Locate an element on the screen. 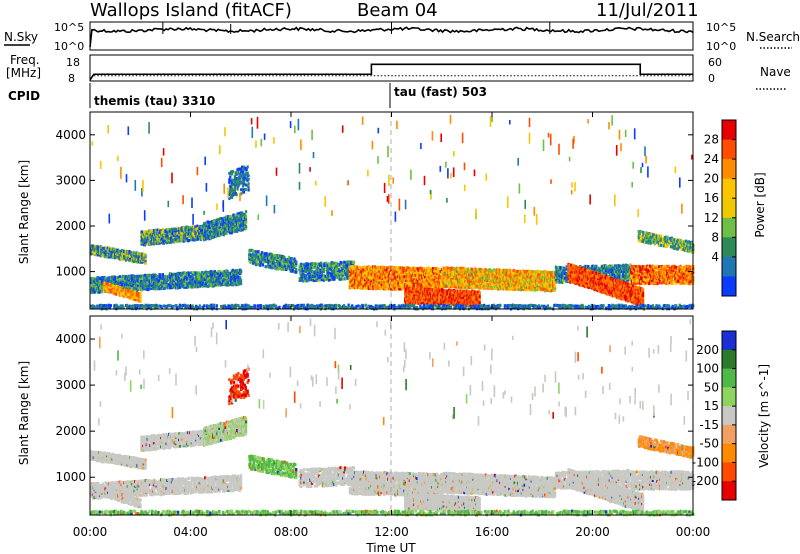 This screenshot has height=554, width=800. cpid-mode-2: tau (fast) 503 is located at coordinates (440, 92).